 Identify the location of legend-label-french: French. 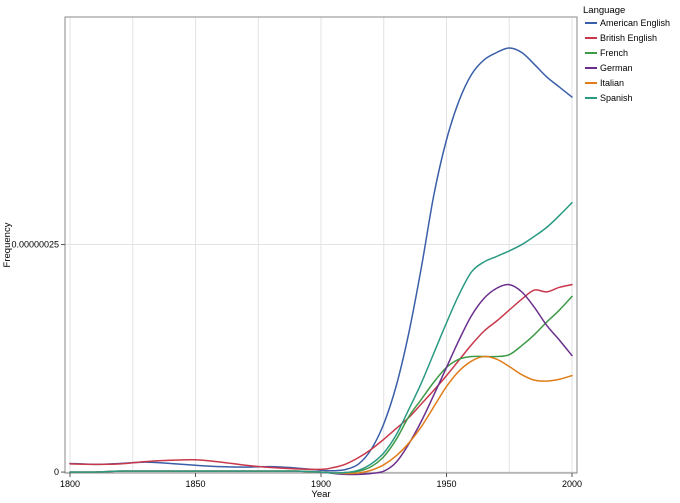
(614, 53).